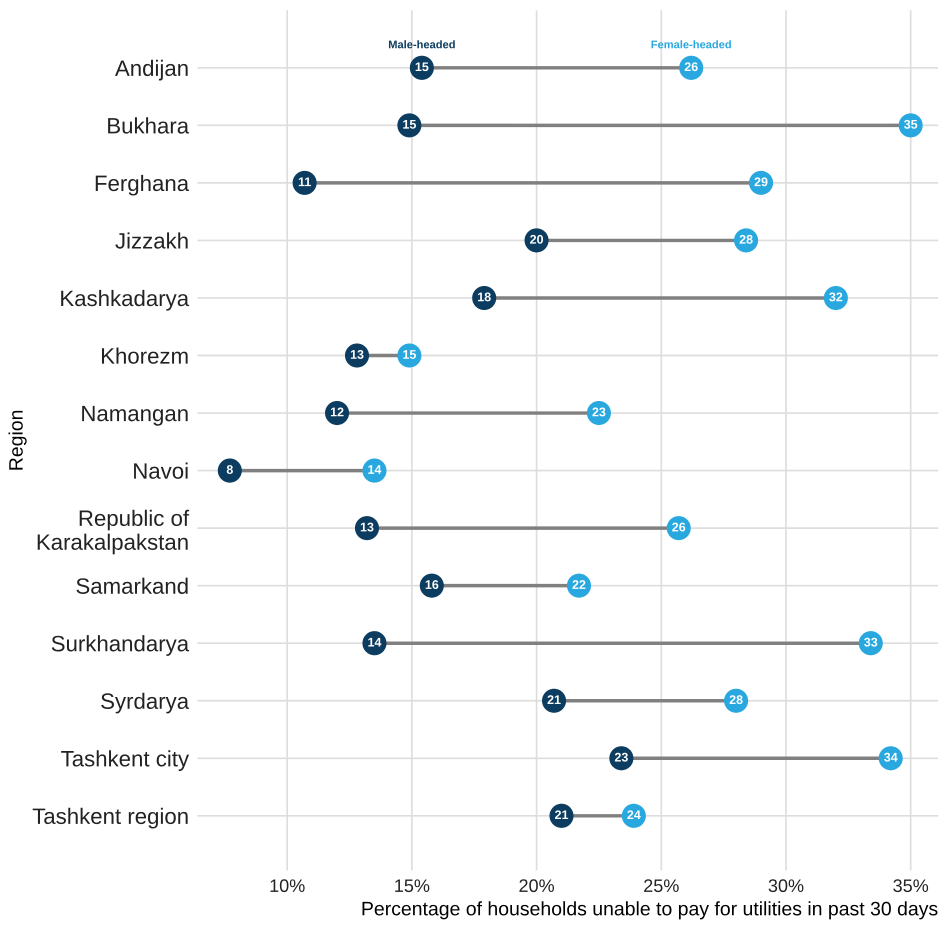 The height and width of the screenshot is (934, 940). What do you see at coordinates (537, 239) in the screenshot?
I see `data-label: 20` at bounding box center [537, 239].